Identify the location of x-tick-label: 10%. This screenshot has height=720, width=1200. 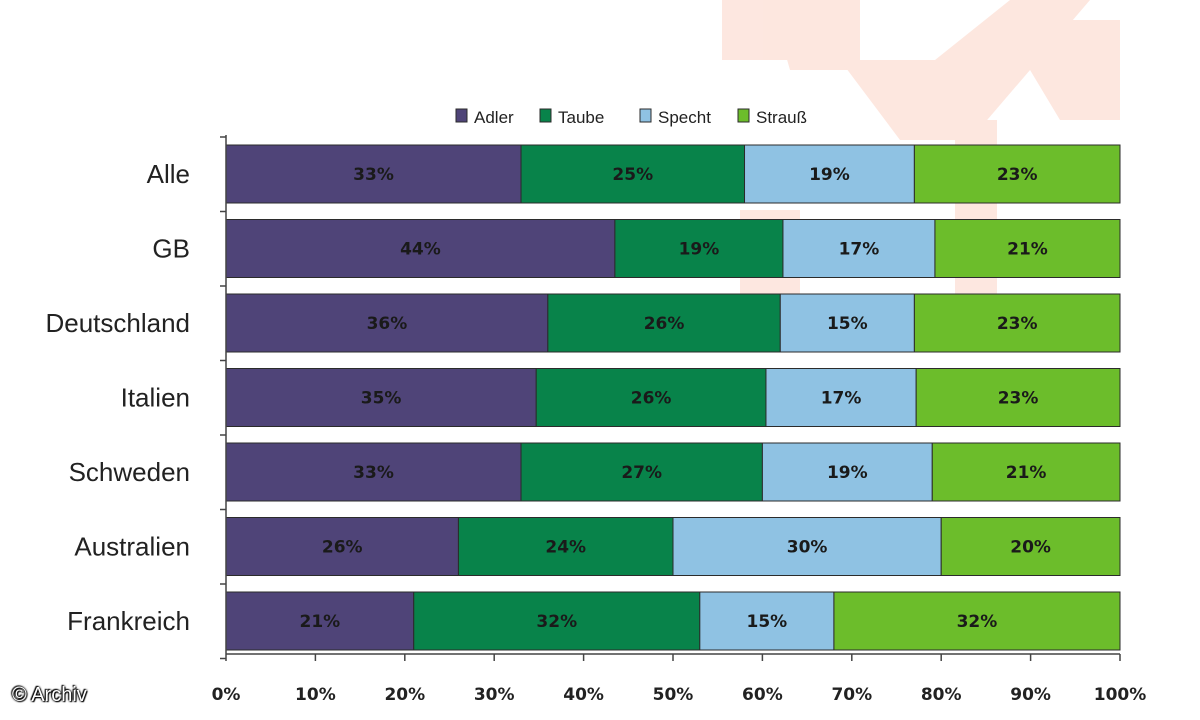
(315, 695).